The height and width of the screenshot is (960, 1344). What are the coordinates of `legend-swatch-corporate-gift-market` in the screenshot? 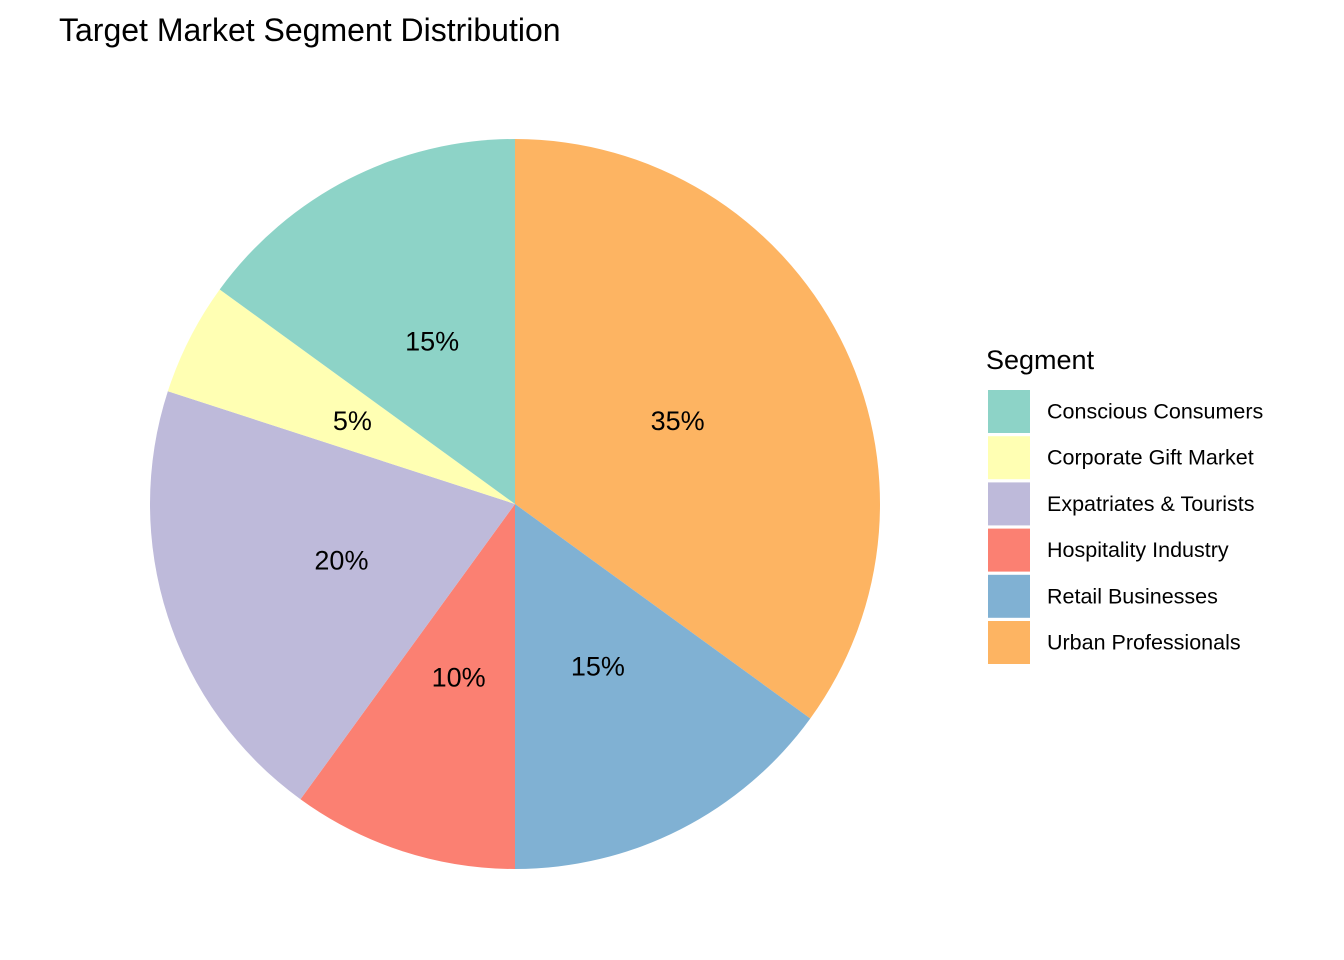 It's located at (1009, 458).